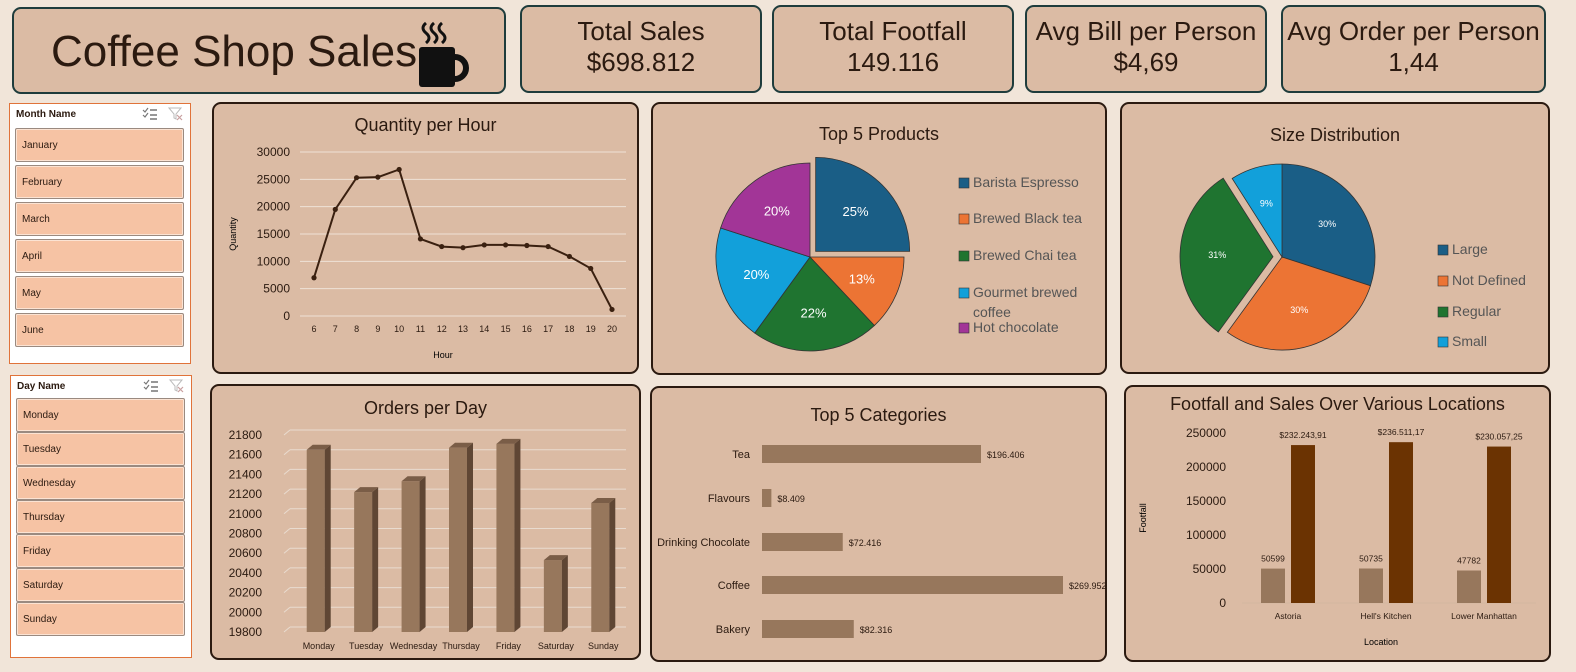  Describe the element at coordinates (878, 415) in the screenshot. I see `chart-title: Top 5 Categories` at that location.